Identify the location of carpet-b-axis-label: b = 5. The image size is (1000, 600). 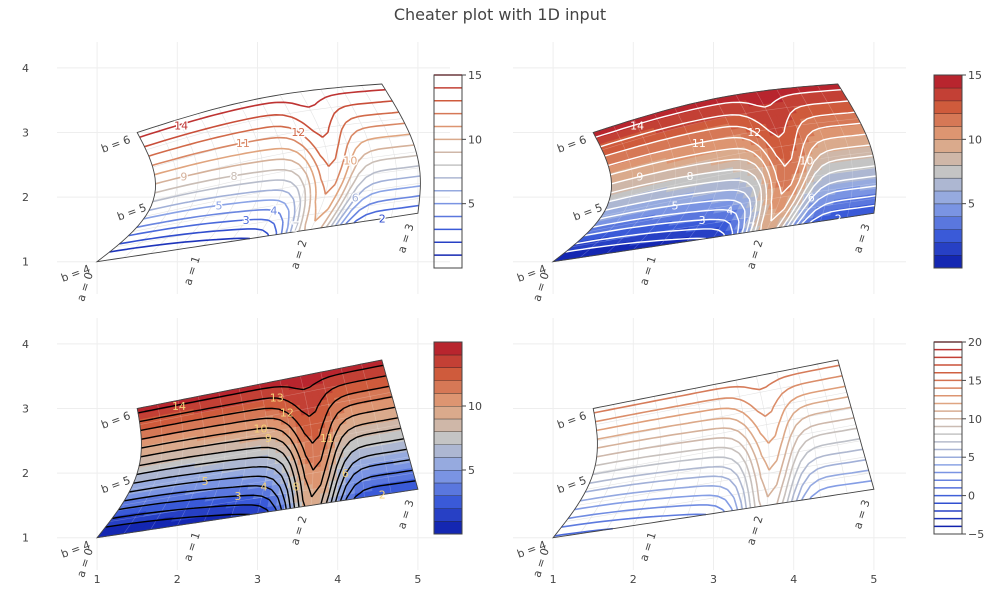
(571, 485).